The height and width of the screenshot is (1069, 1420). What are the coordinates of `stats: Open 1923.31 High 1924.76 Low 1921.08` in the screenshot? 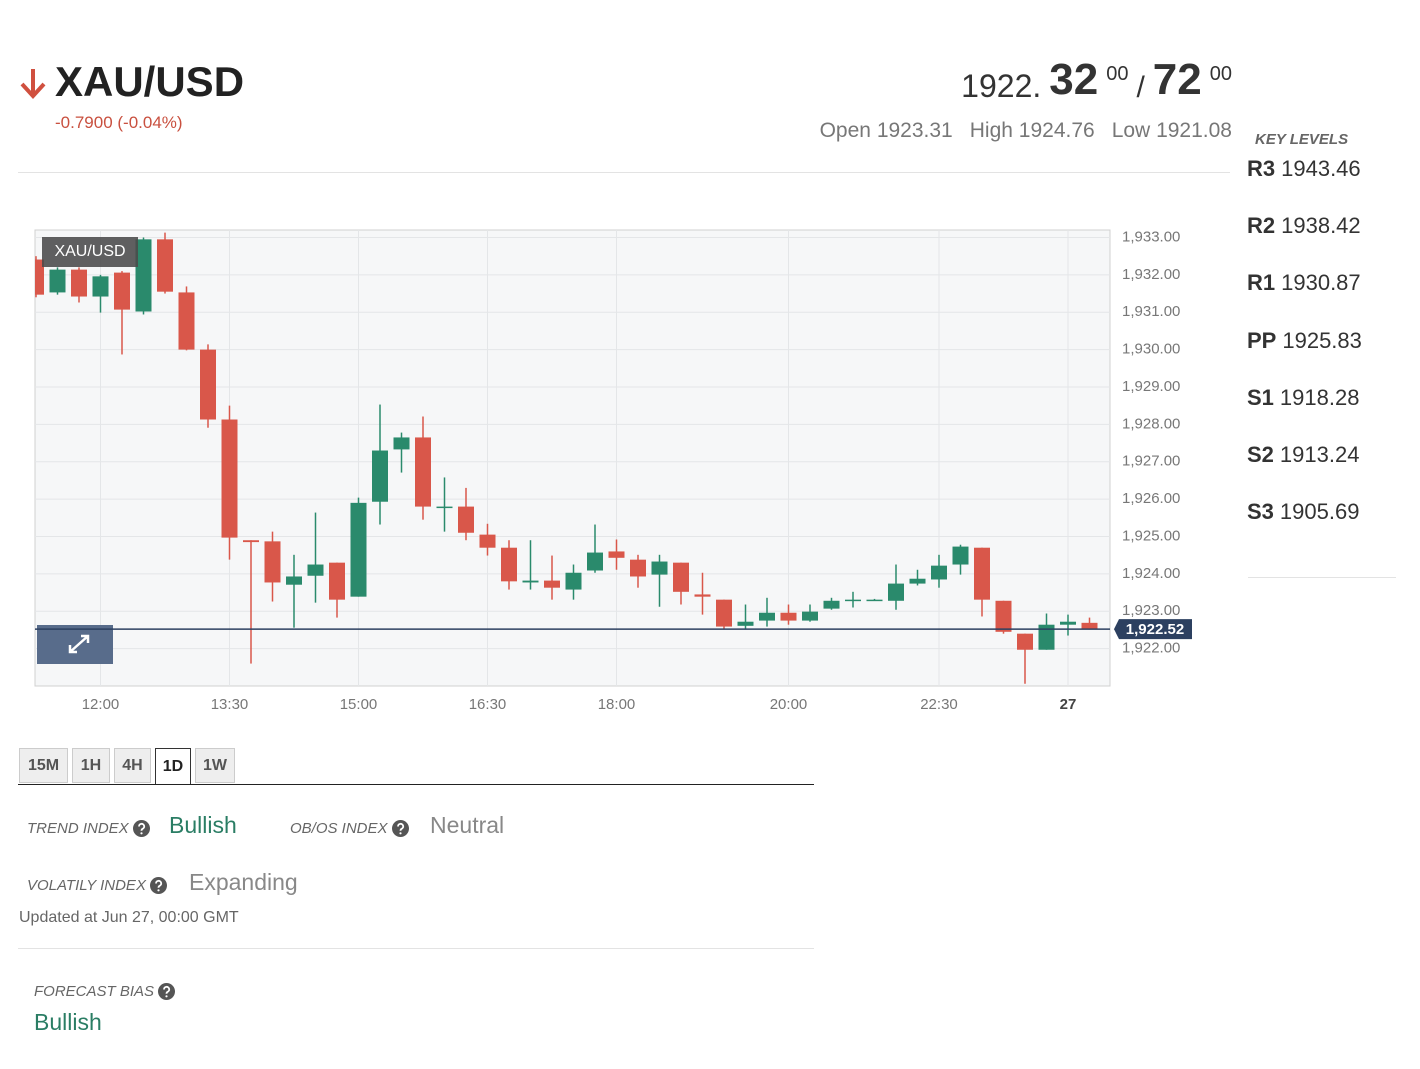 It's located at (1026, 131).